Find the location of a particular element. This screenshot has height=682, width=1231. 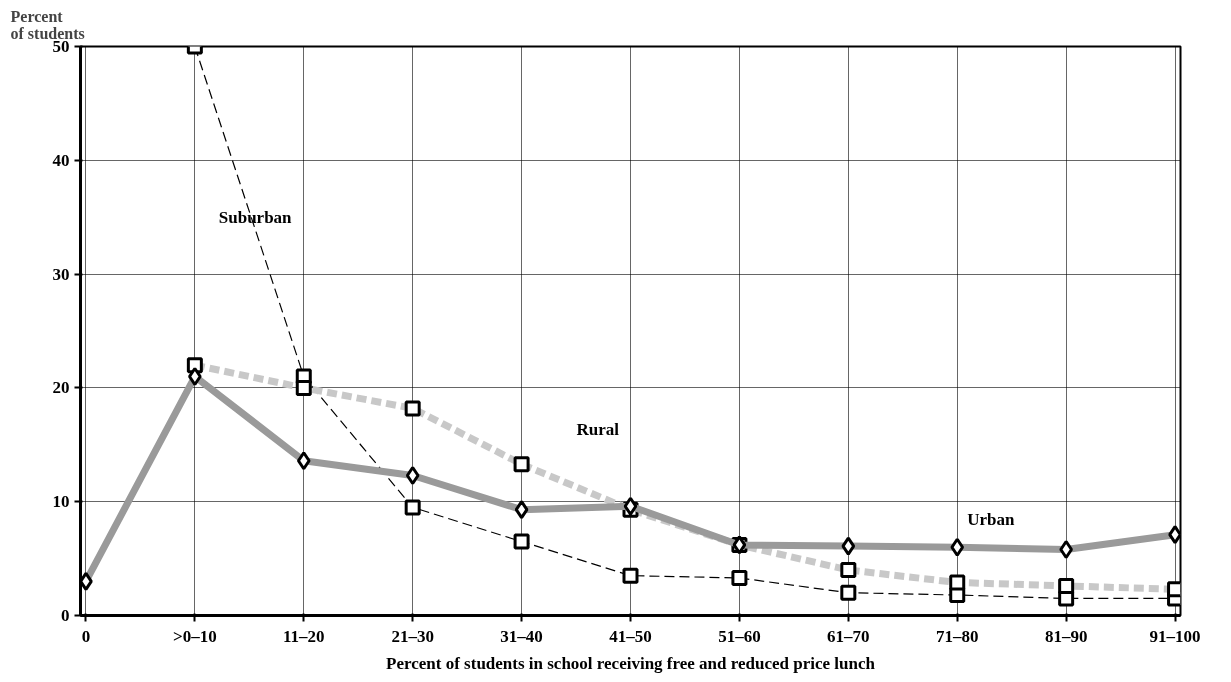

x-tick-label: 31–40 is located at coordinates (521, 636).